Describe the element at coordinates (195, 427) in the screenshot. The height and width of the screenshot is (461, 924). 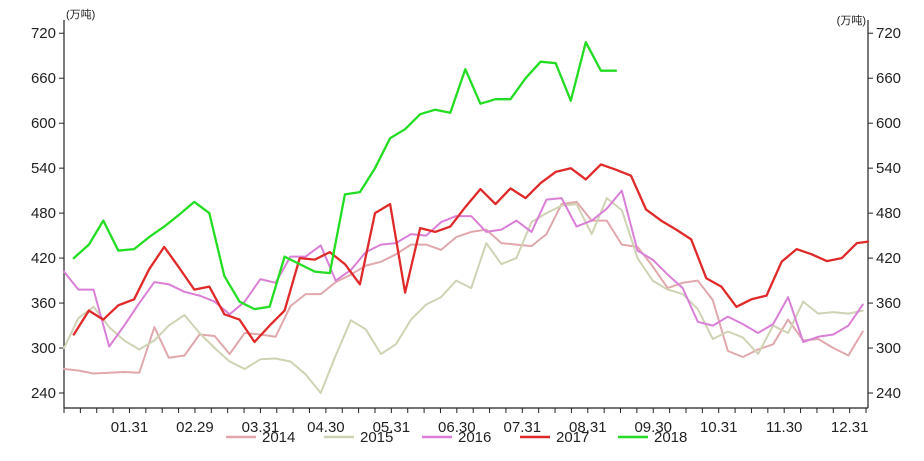
I see `x-tick-label: 02.29` at that location.